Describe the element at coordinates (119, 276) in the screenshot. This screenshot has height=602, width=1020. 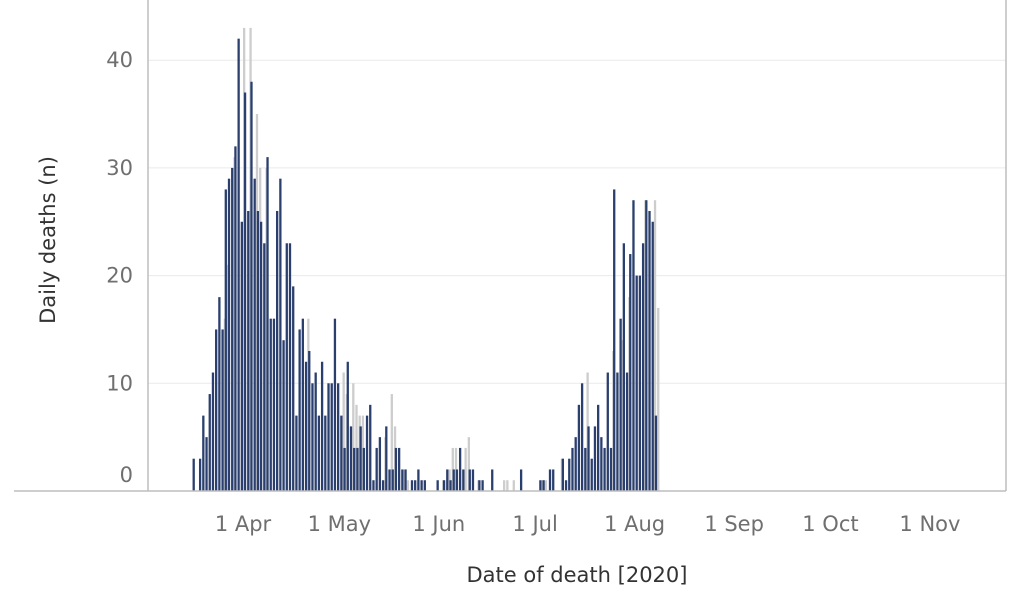
I see `y-tick-label: 20` at that location.